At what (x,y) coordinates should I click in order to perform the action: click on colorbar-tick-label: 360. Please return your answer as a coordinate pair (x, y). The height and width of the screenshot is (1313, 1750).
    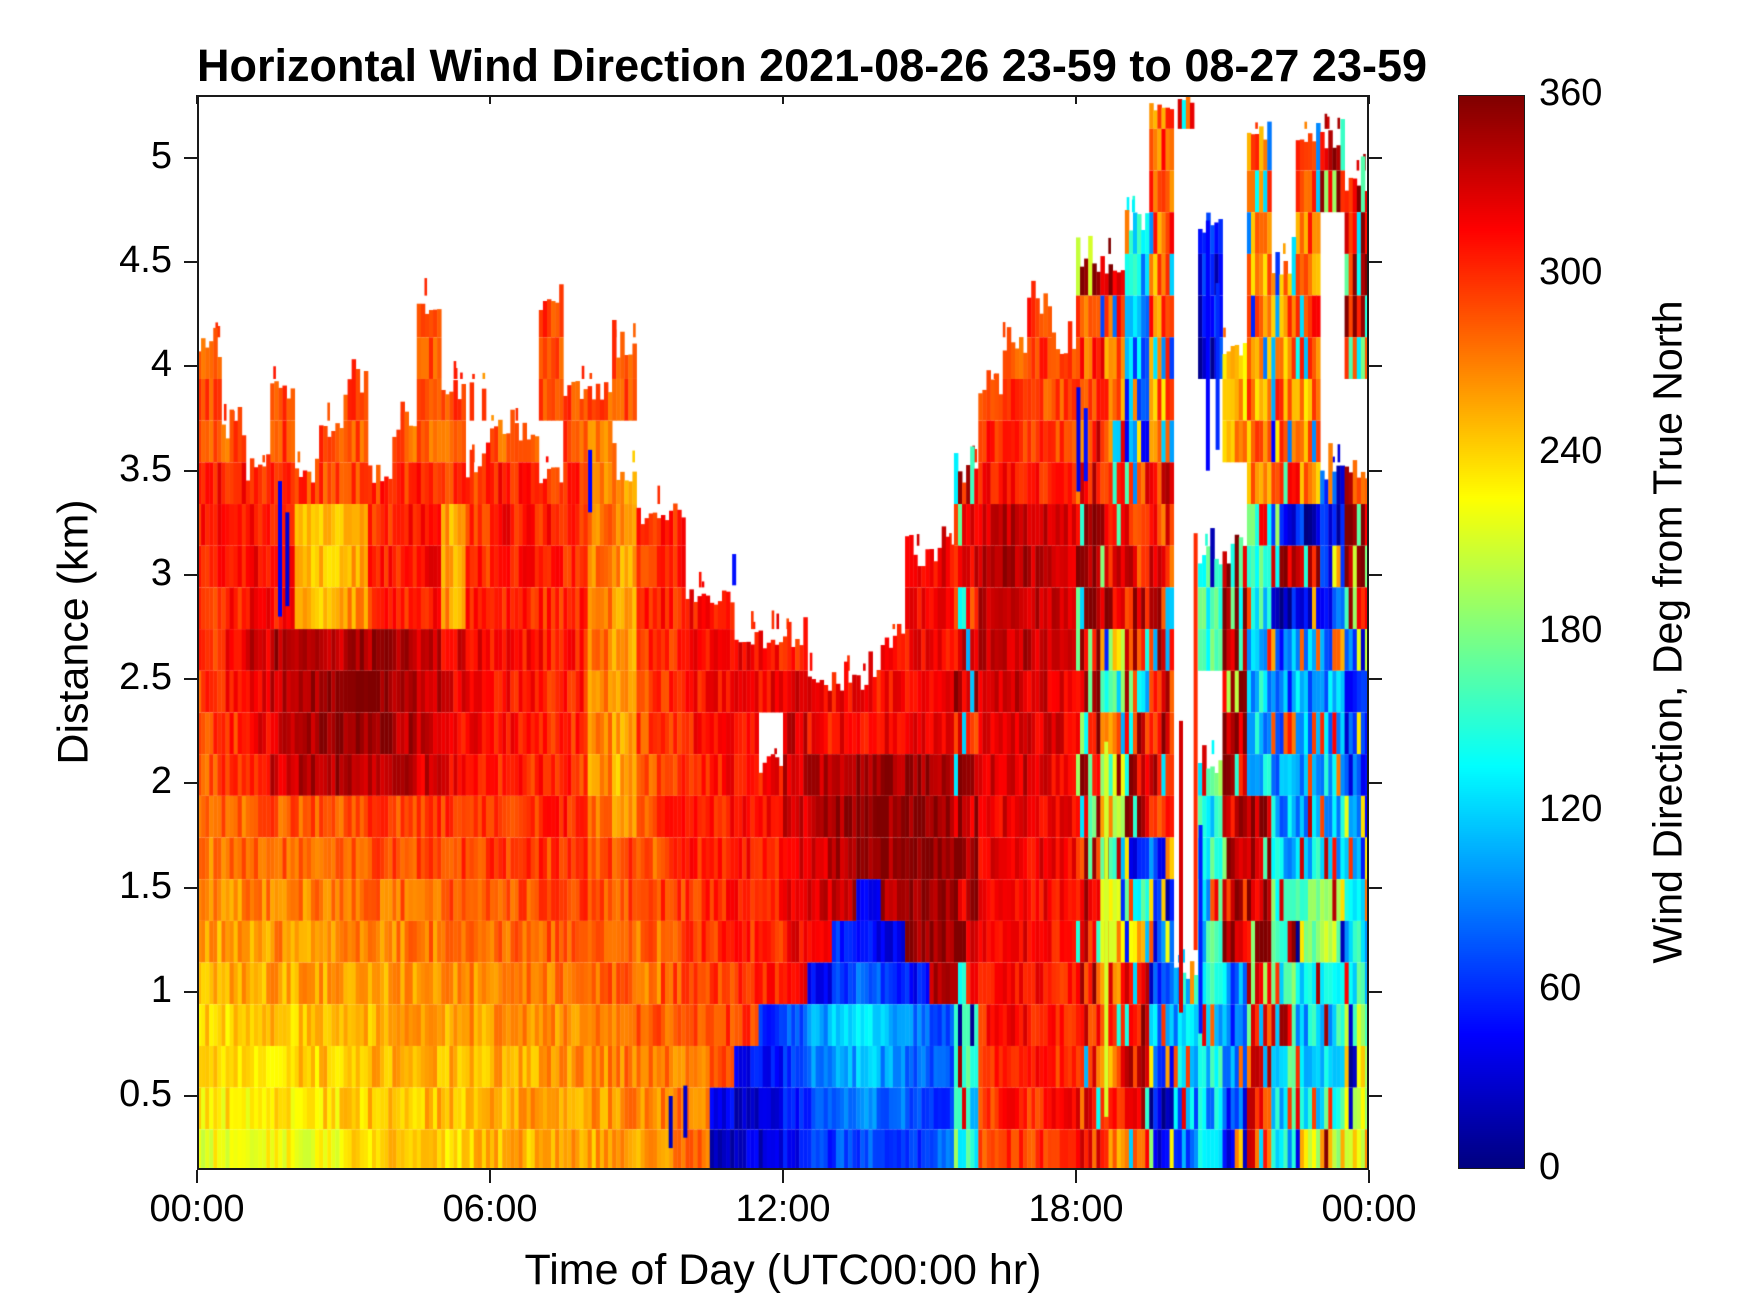
    Looking at the image, I should click on (1571, 93).